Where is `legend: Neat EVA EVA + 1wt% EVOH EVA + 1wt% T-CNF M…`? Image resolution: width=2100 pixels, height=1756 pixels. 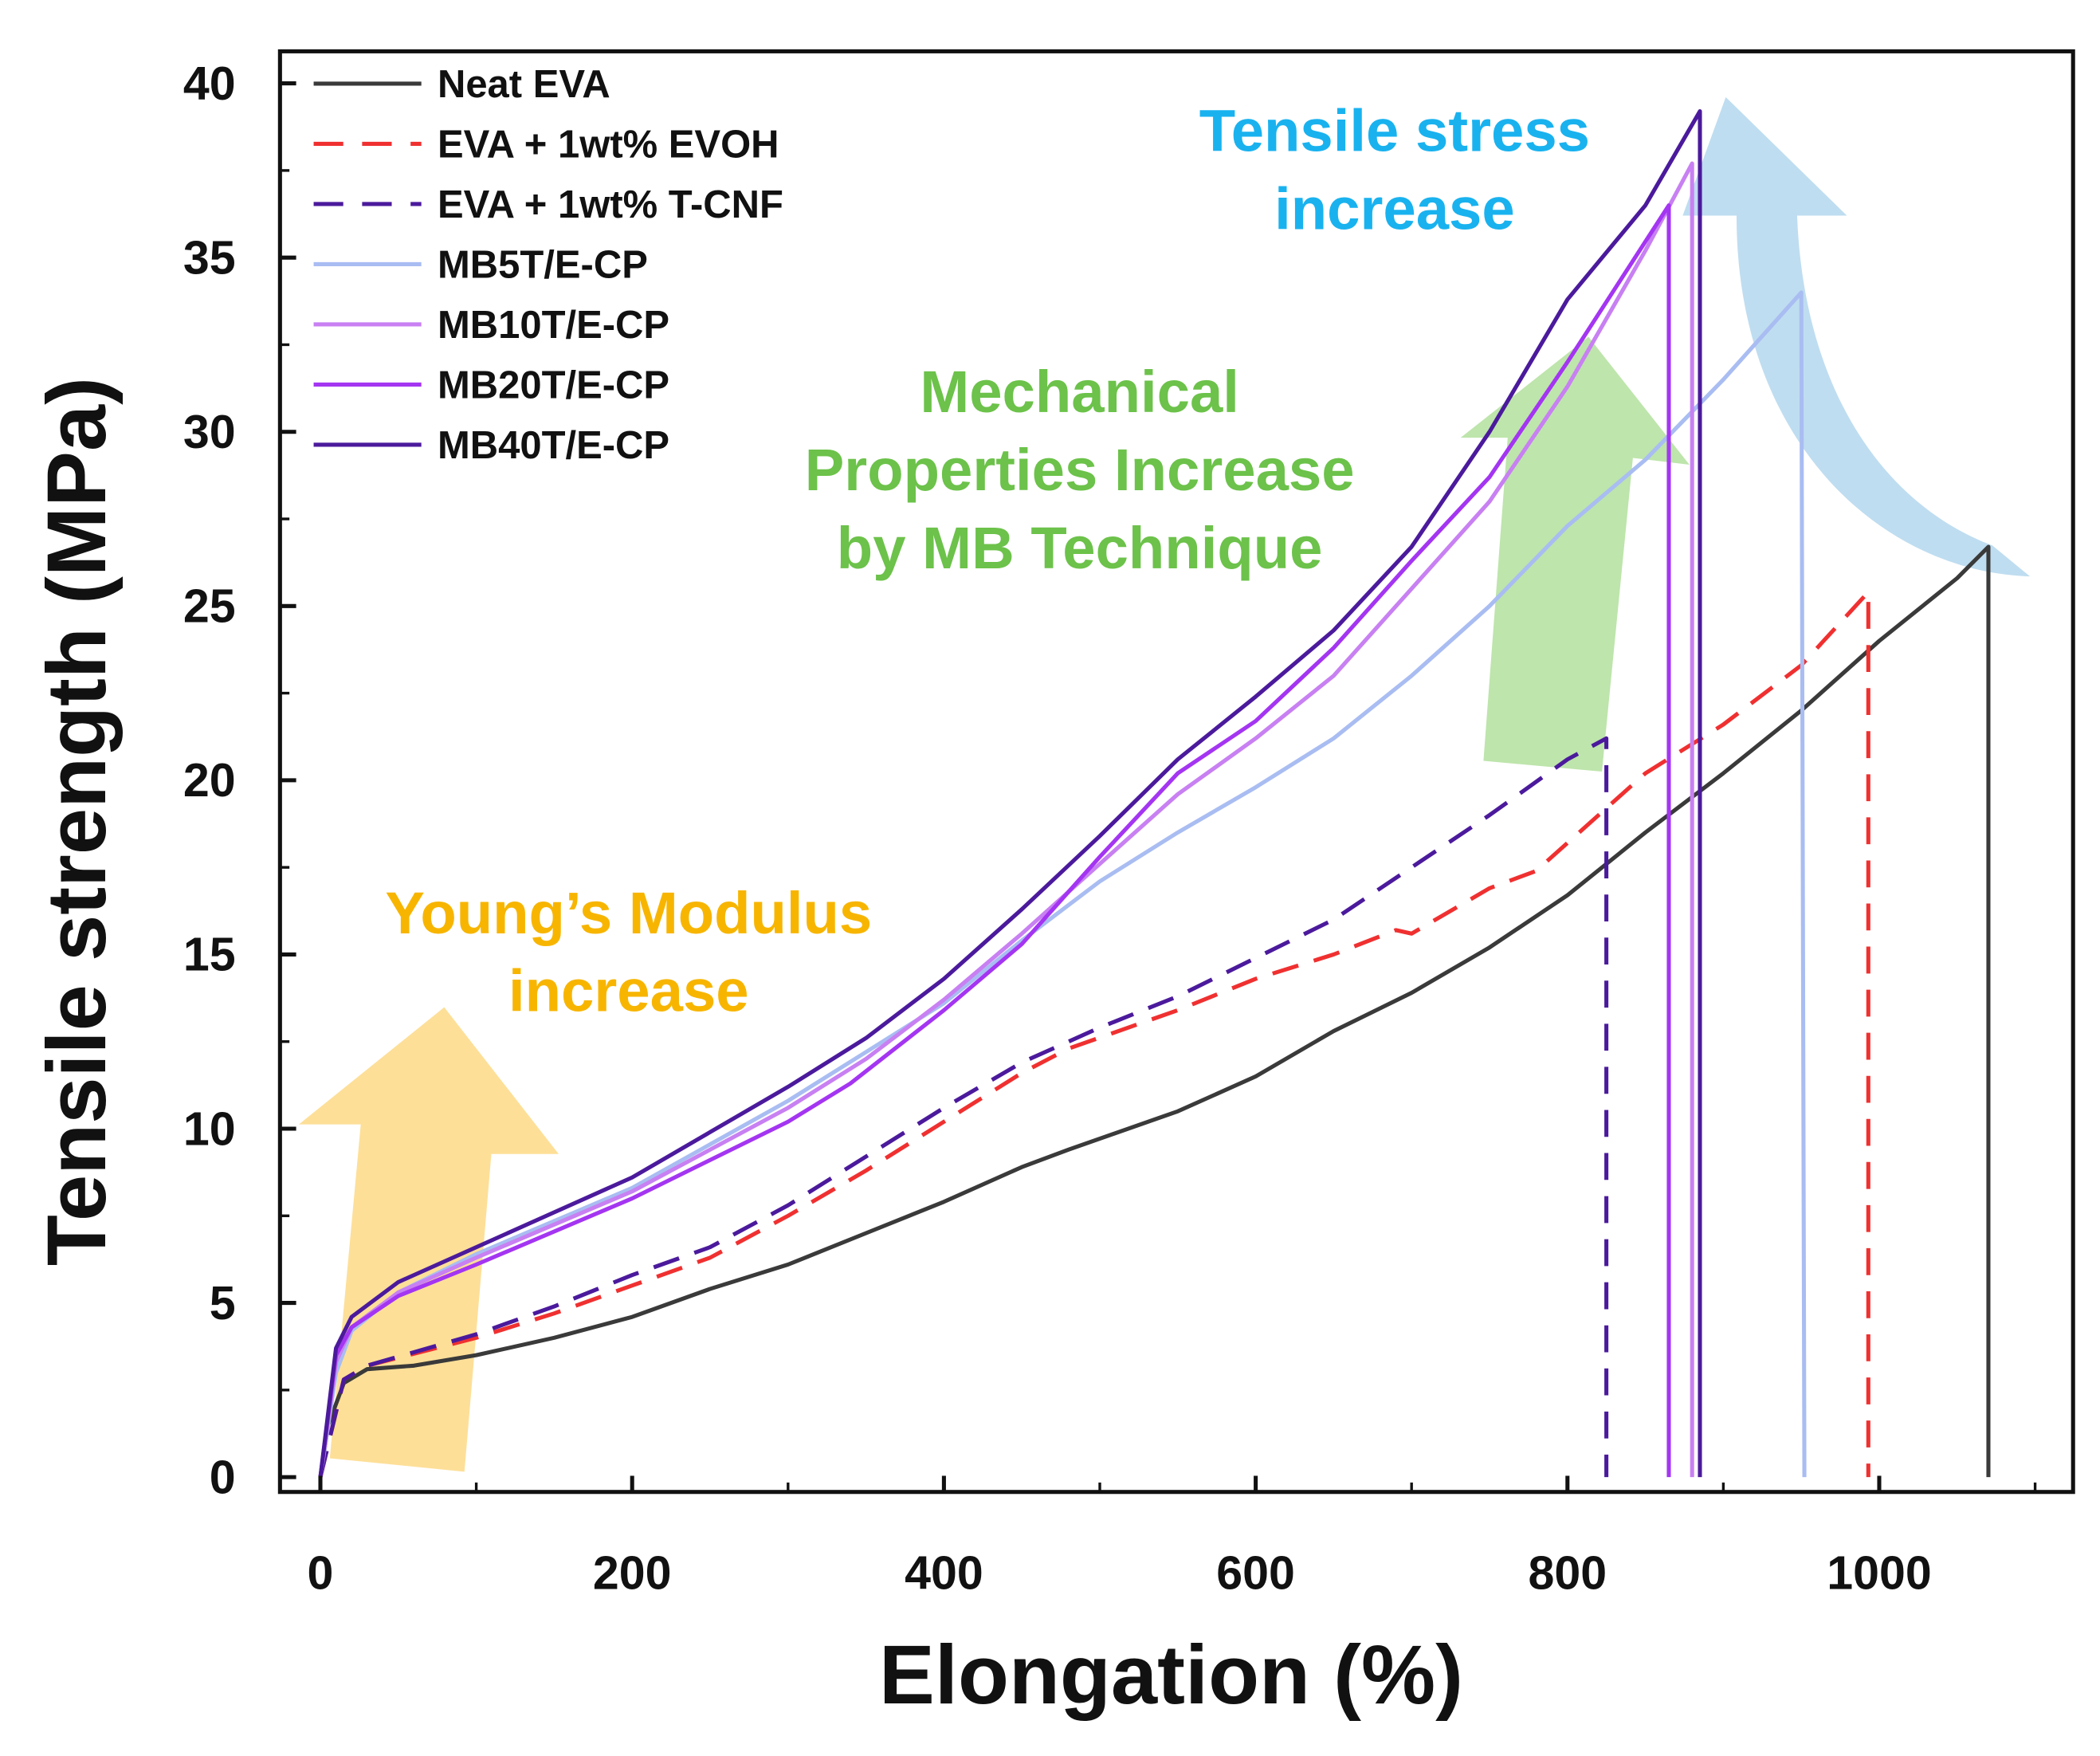
legend: Neat EVA EVA + 1wt% EVOH EVA + 1wt% T-CNF M… is located at coordinates (548, 265).